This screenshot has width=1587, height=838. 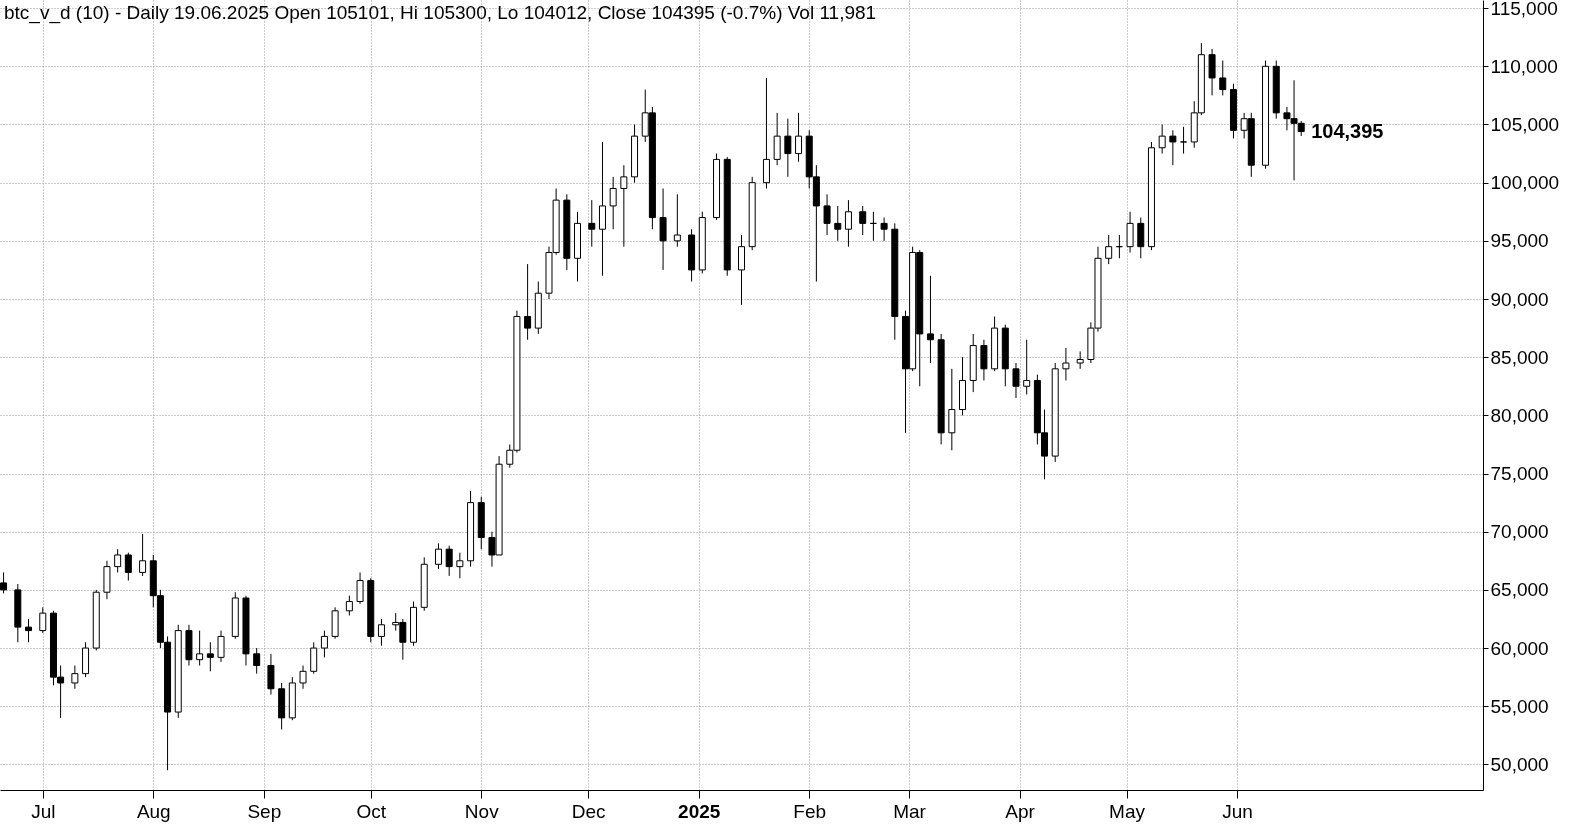 I want to click on chart-title: btc_v_d (10) - Daily 19.06.2025 Open 105101, Hi 105300, Lo 104012, Close 104395 (-0.7%) Vol 11,981, so click(x=440, y=13).